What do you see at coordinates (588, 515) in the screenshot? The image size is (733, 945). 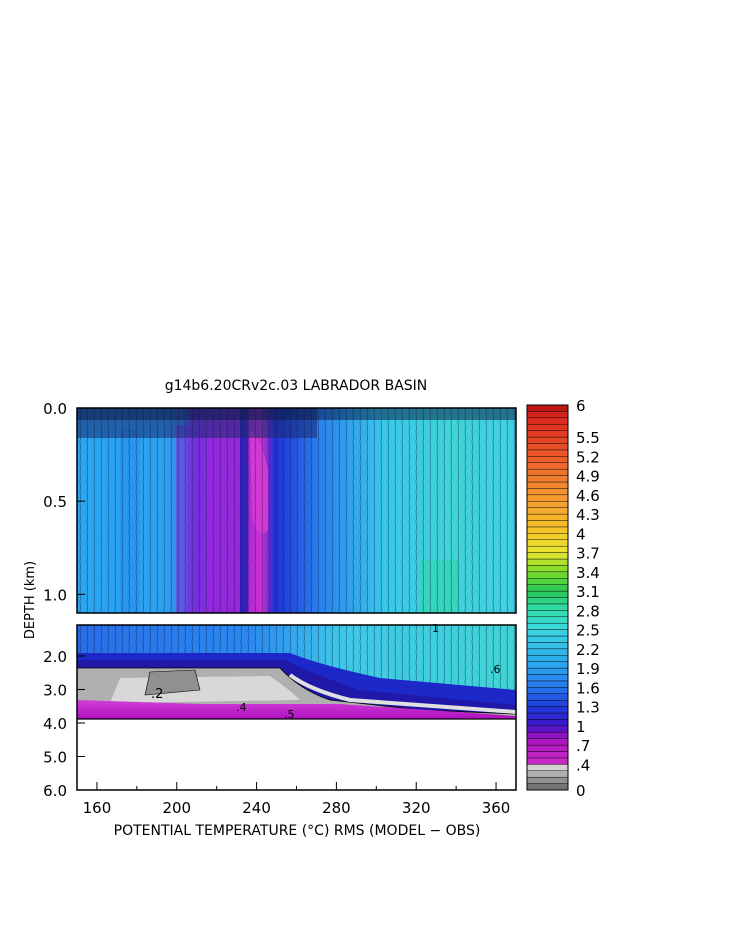 I see `colorbar-label: 4.3` at bounding box center [588, 515].